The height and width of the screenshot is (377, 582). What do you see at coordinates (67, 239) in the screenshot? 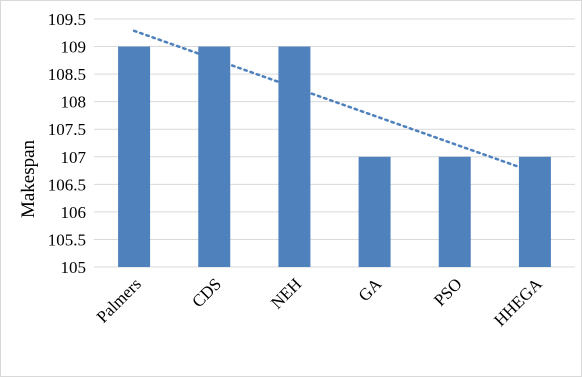
I see `y-tick-label: 105.5` at bounding box center [67, 239].